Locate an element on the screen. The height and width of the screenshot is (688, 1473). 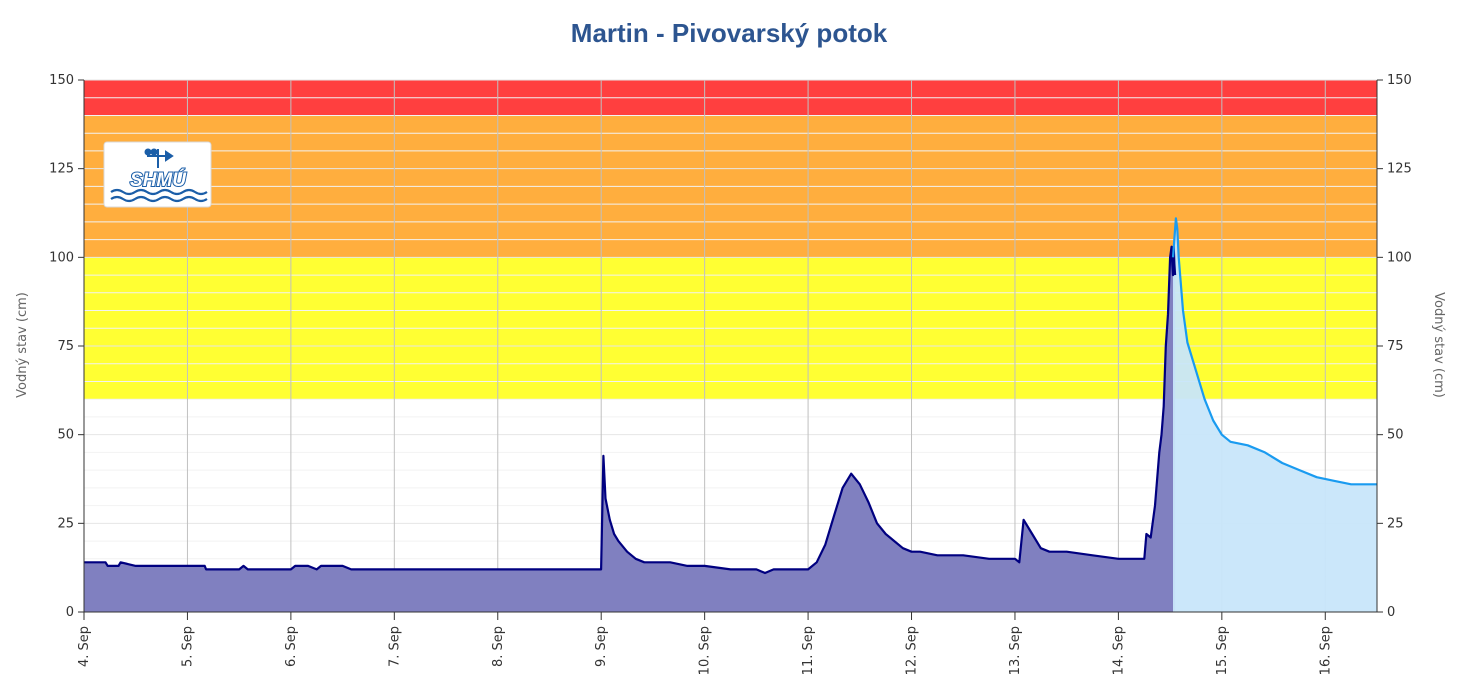
y-tick-label-right: 50 is located at coordinates (1395, 435).